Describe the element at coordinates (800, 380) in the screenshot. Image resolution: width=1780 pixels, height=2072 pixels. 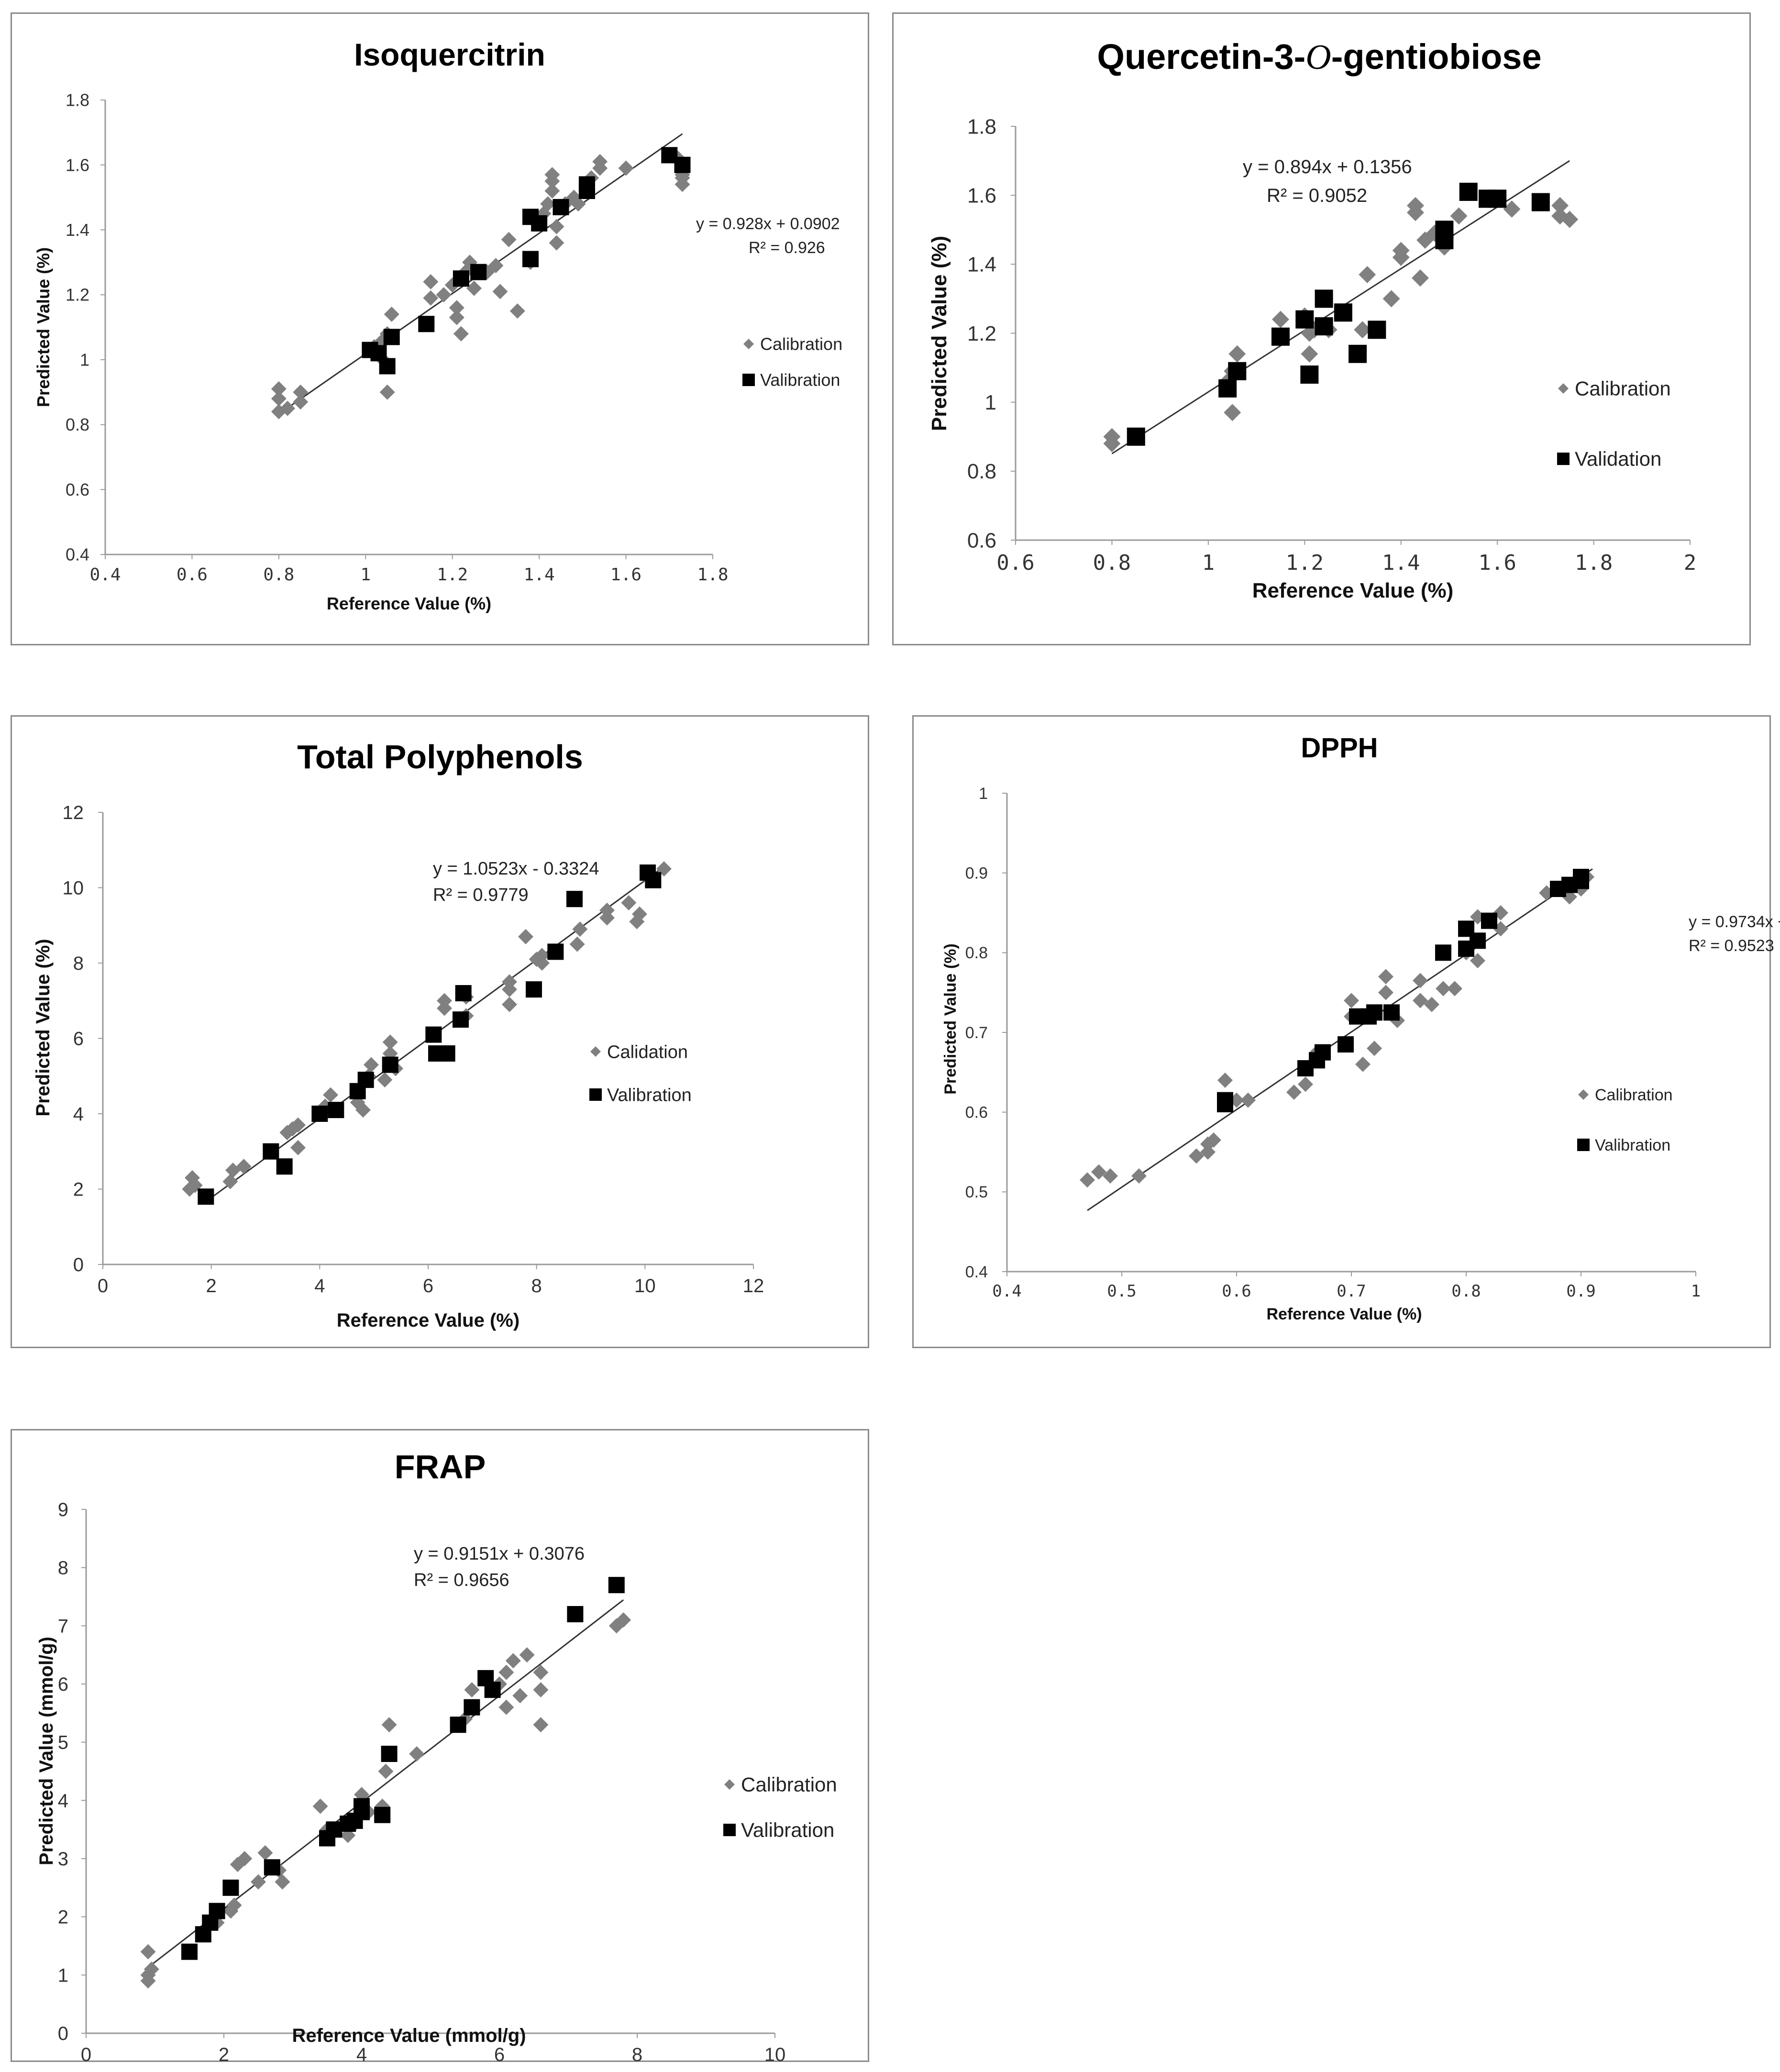
I see `legend-label: Valibration` at that location.